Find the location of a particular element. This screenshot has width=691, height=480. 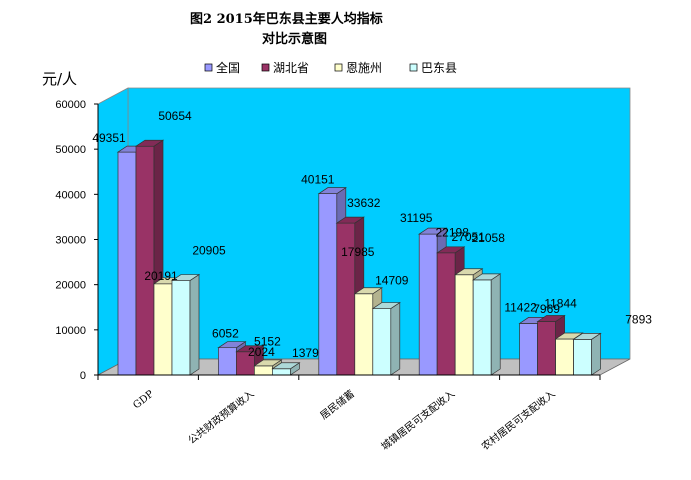

data-label: 11844 is located at coordinates (560, 304).